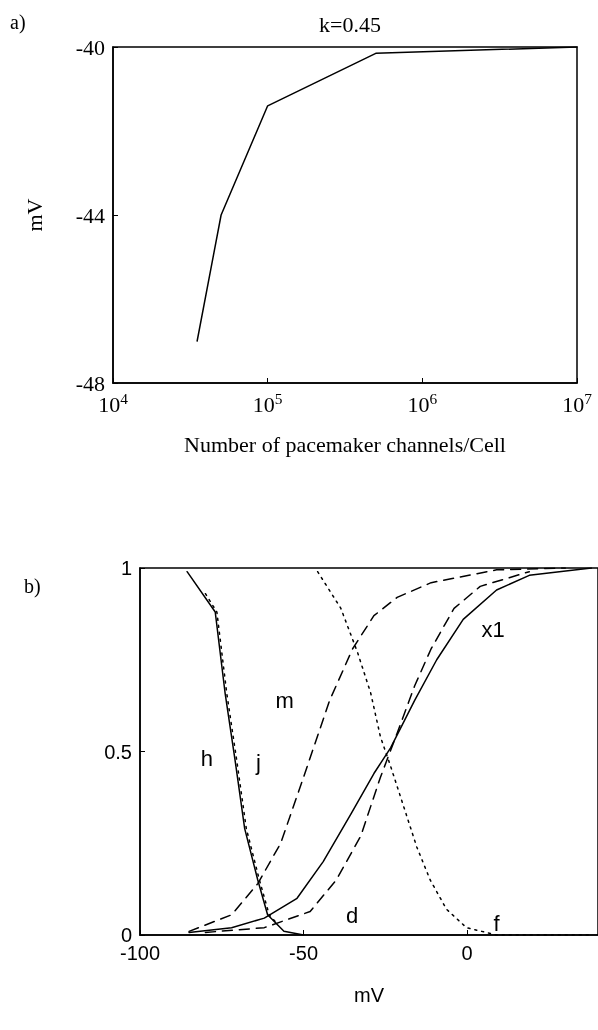 This screenshot has height=1030, width=598. I want to click on y-tick-label: -40, so click(90, 47).